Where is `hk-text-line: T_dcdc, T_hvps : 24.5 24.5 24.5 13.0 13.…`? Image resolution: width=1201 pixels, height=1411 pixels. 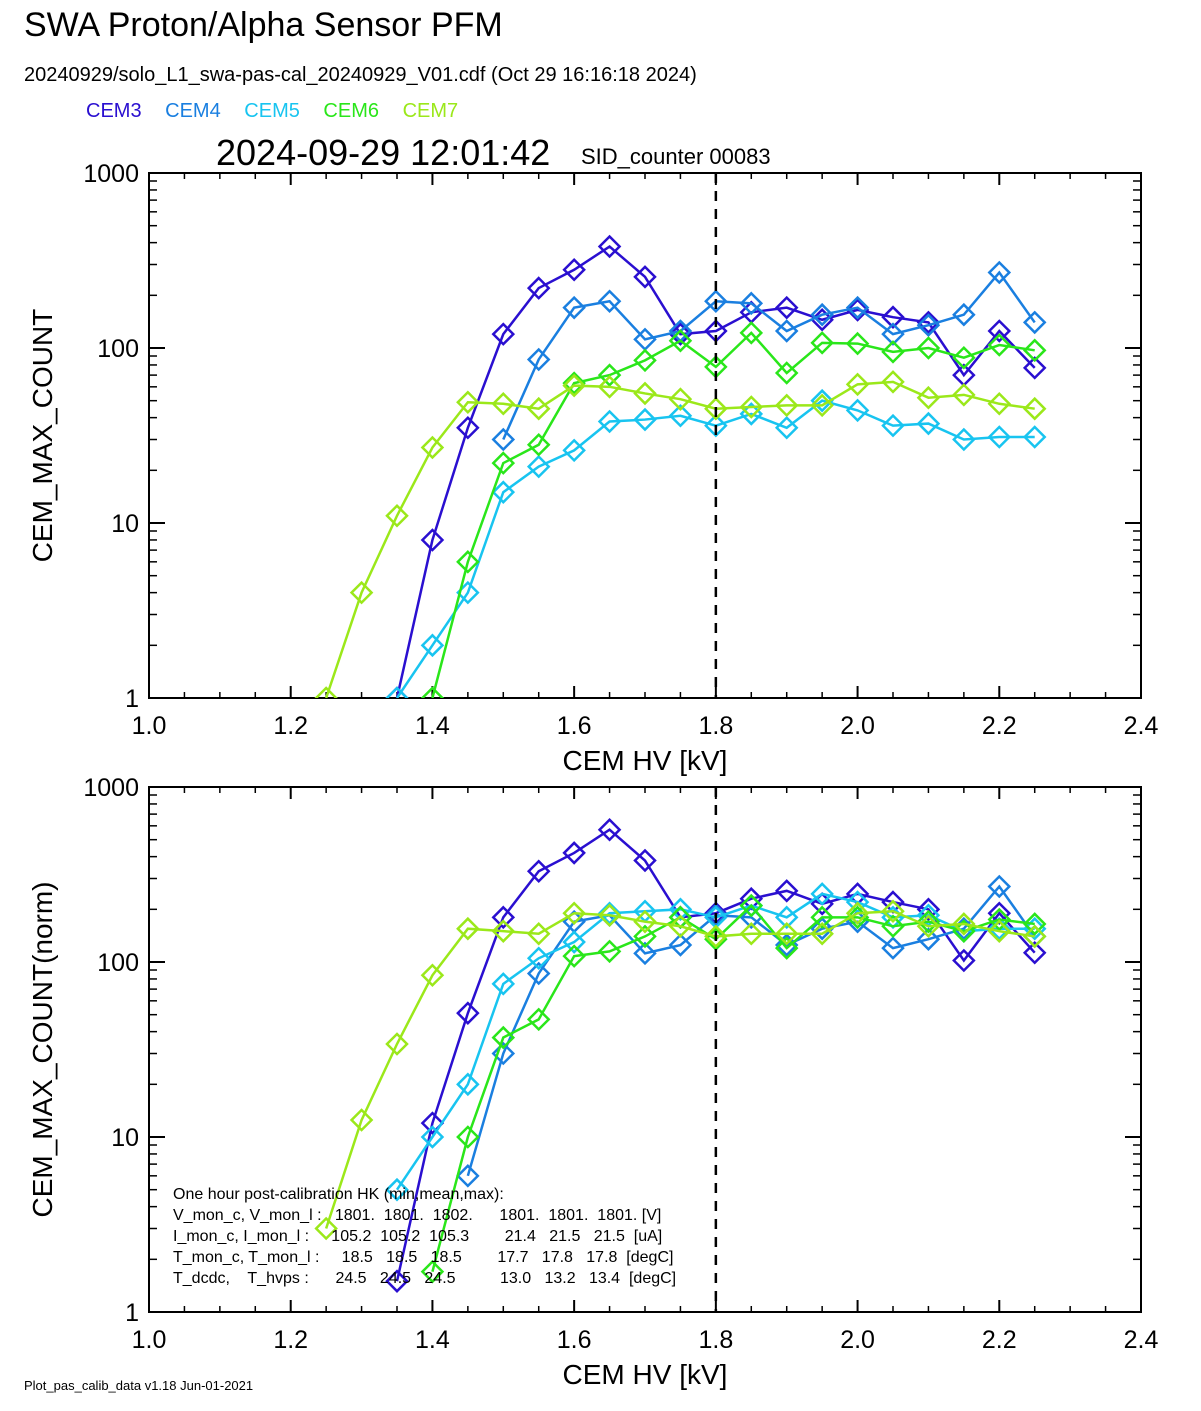 hk-text-line: T_dcdc, T_hvps : 24.5 24.5 24.5 13.0 13.… is located at coordinates (424, 1278).